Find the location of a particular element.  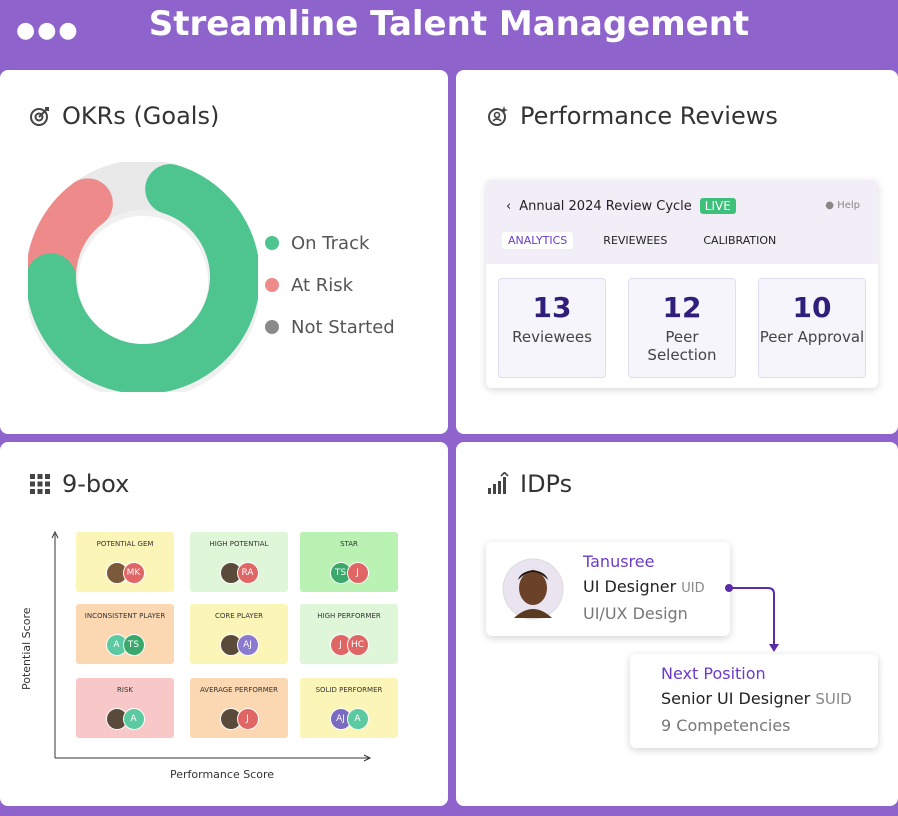

legend-at-risk: At Risk is located at coordinates (330, 285).